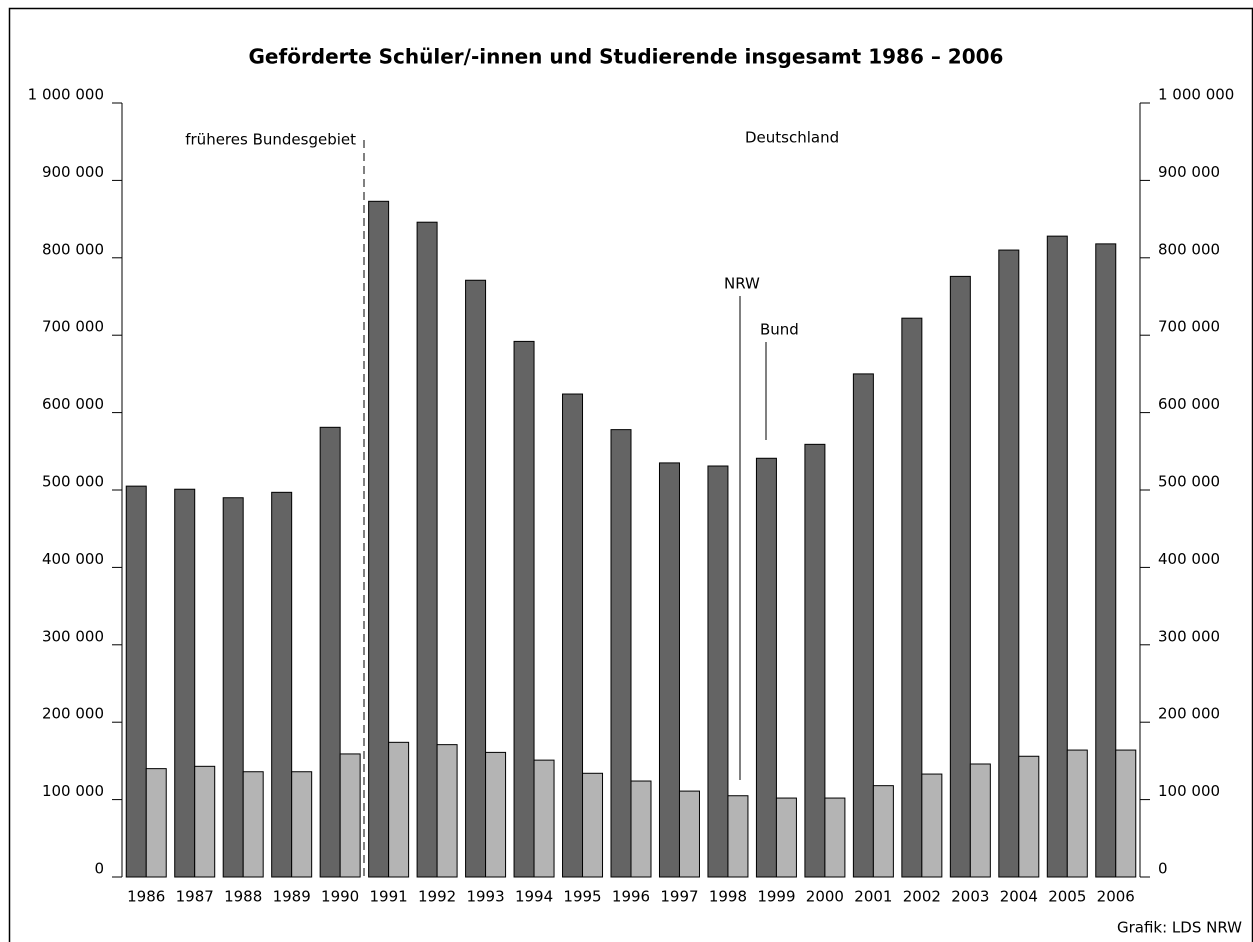 Image resolution: width=1253 pixels, height=942 pixels. What do you see at coordinates (1189, 327) in the screenshot?
I see `y2-tick-label: 700 000` at bounding box center [1189, 327].